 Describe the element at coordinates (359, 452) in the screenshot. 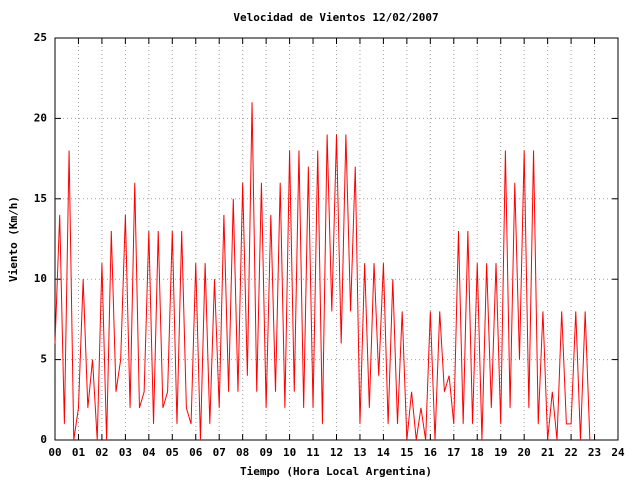

I see `x-tick-label: 13` at that location.